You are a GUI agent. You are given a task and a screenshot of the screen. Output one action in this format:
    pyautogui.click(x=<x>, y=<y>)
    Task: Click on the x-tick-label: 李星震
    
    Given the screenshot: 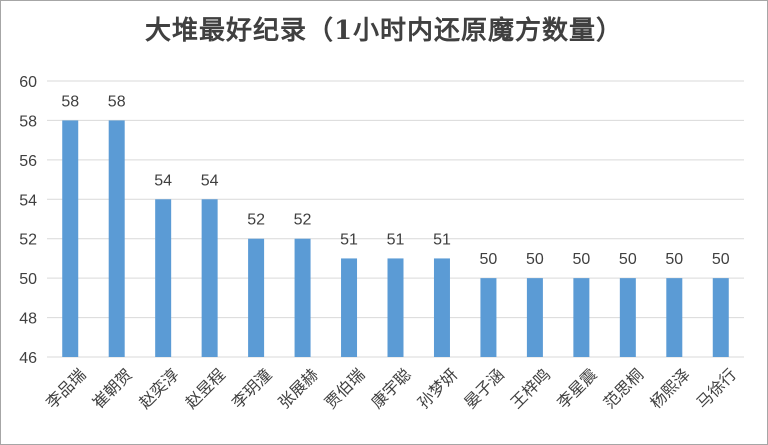 What is the action you would take?
    pyautogui.click(x=576, y=388)
    